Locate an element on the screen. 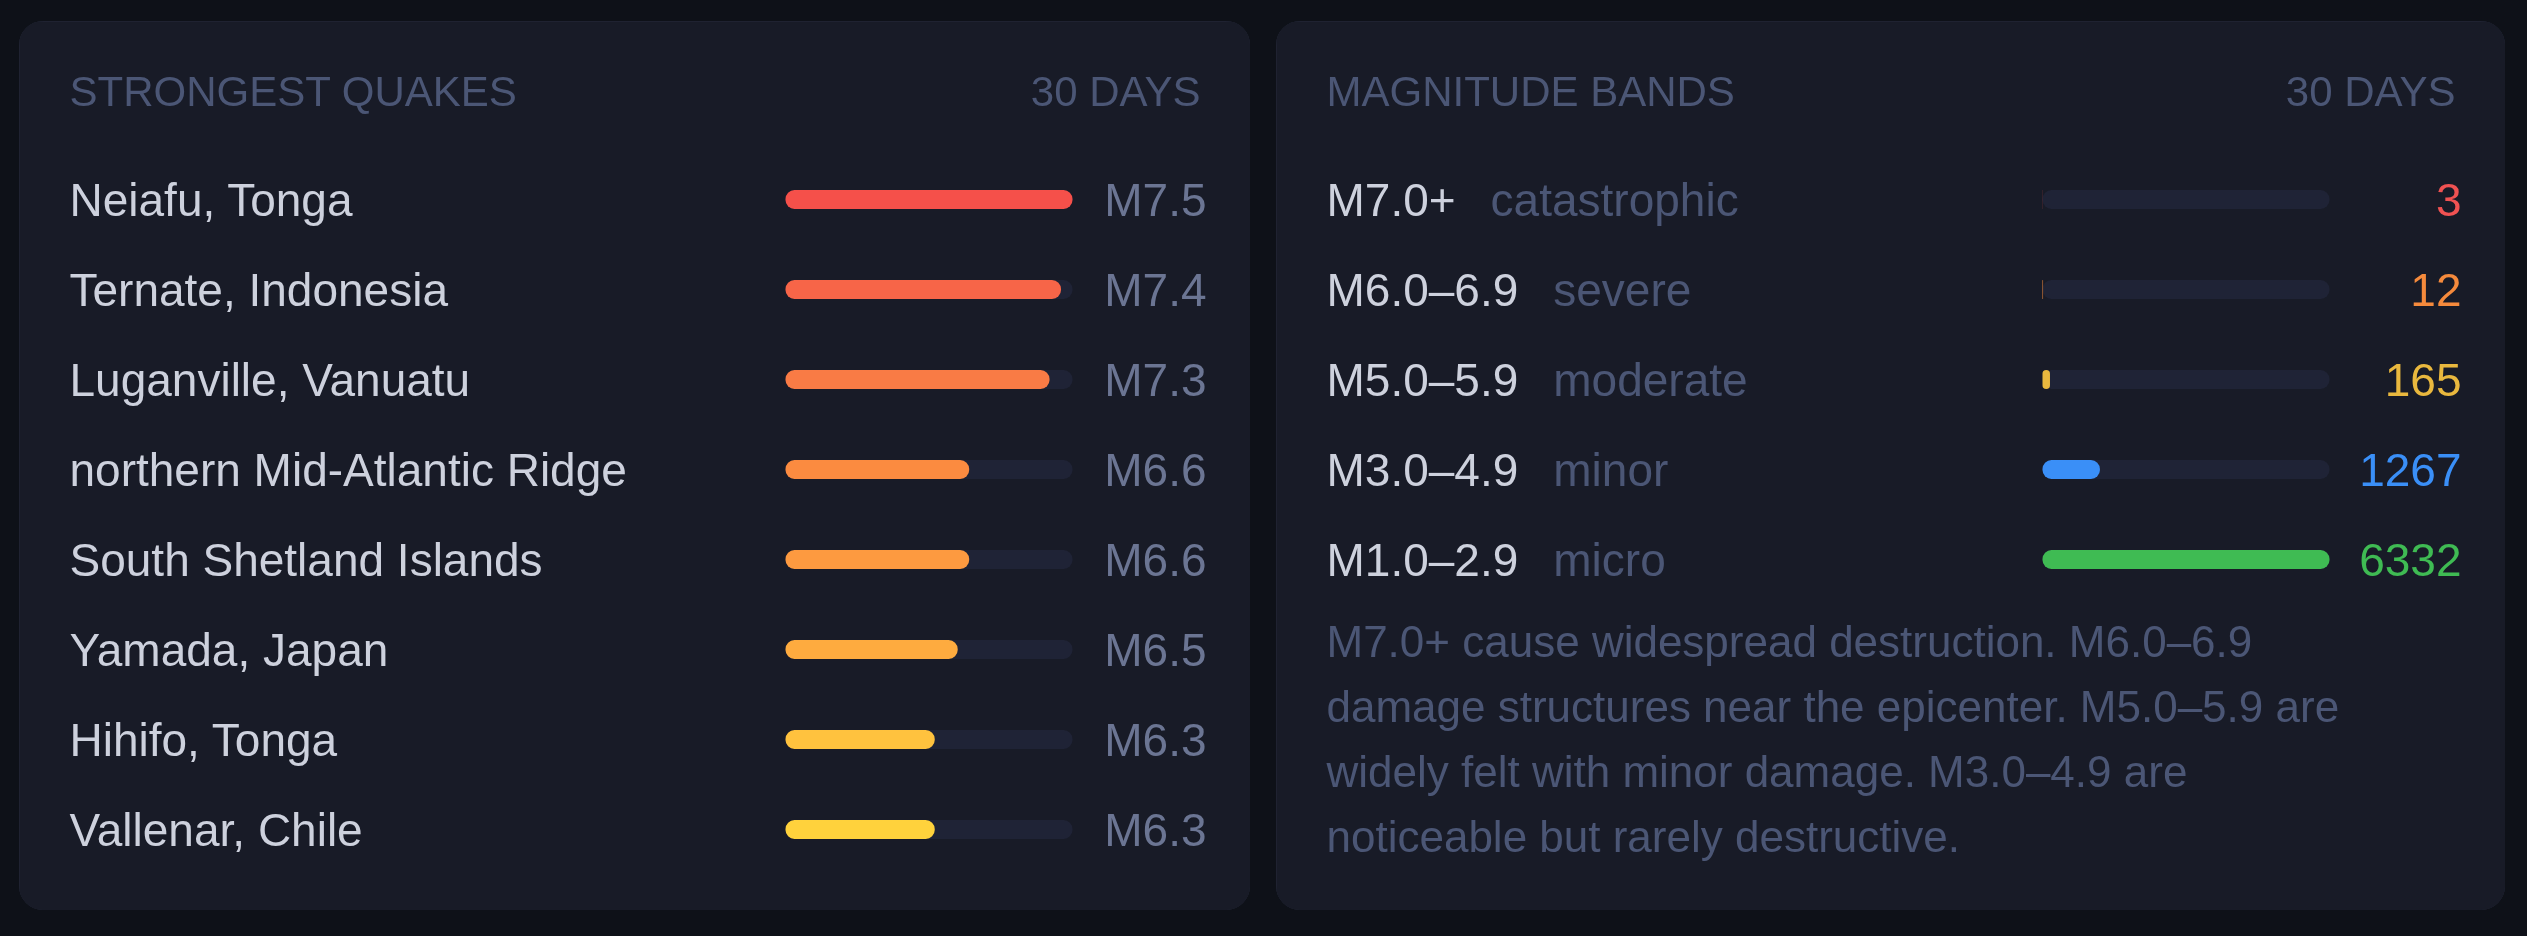 The image size is (2527, 936). y-tick-label: M5.0–5.9 is located at coordinates (1422, 379).